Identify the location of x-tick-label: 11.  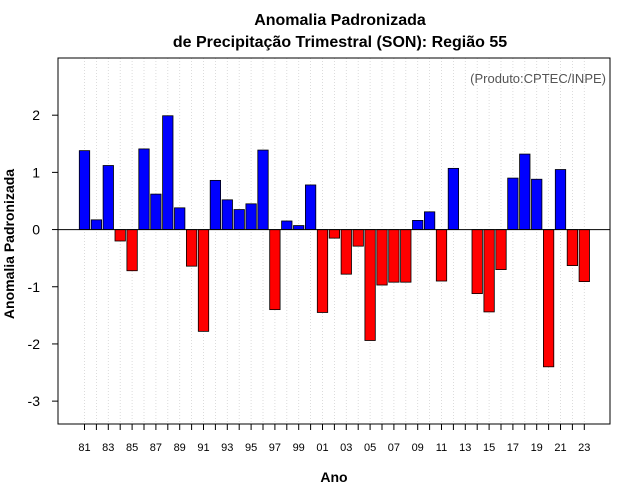
(441, 448).